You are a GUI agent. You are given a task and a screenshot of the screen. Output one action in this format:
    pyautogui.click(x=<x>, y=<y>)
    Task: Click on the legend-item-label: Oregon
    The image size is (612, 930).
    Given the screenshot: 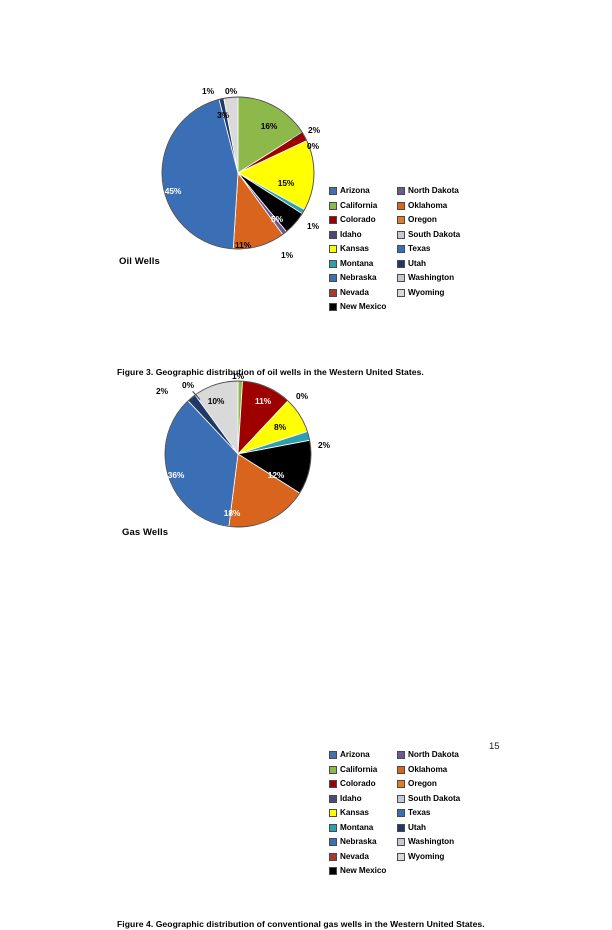 What is the action you would take?
    pyautogui.click(x=422, y=784)
    